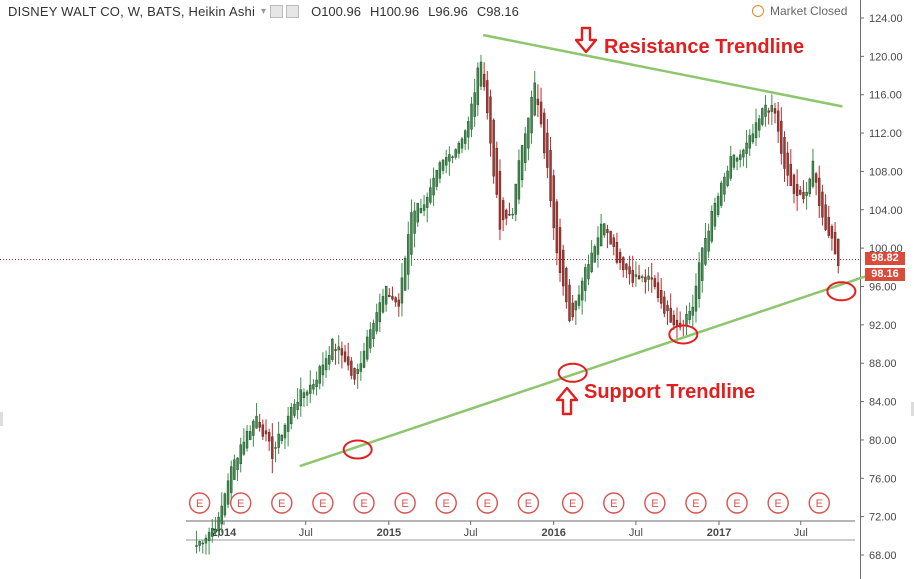  Describe the element at coordinates (553, 533) in the screenshot. I see `time-tick-label: 2016` at that location.